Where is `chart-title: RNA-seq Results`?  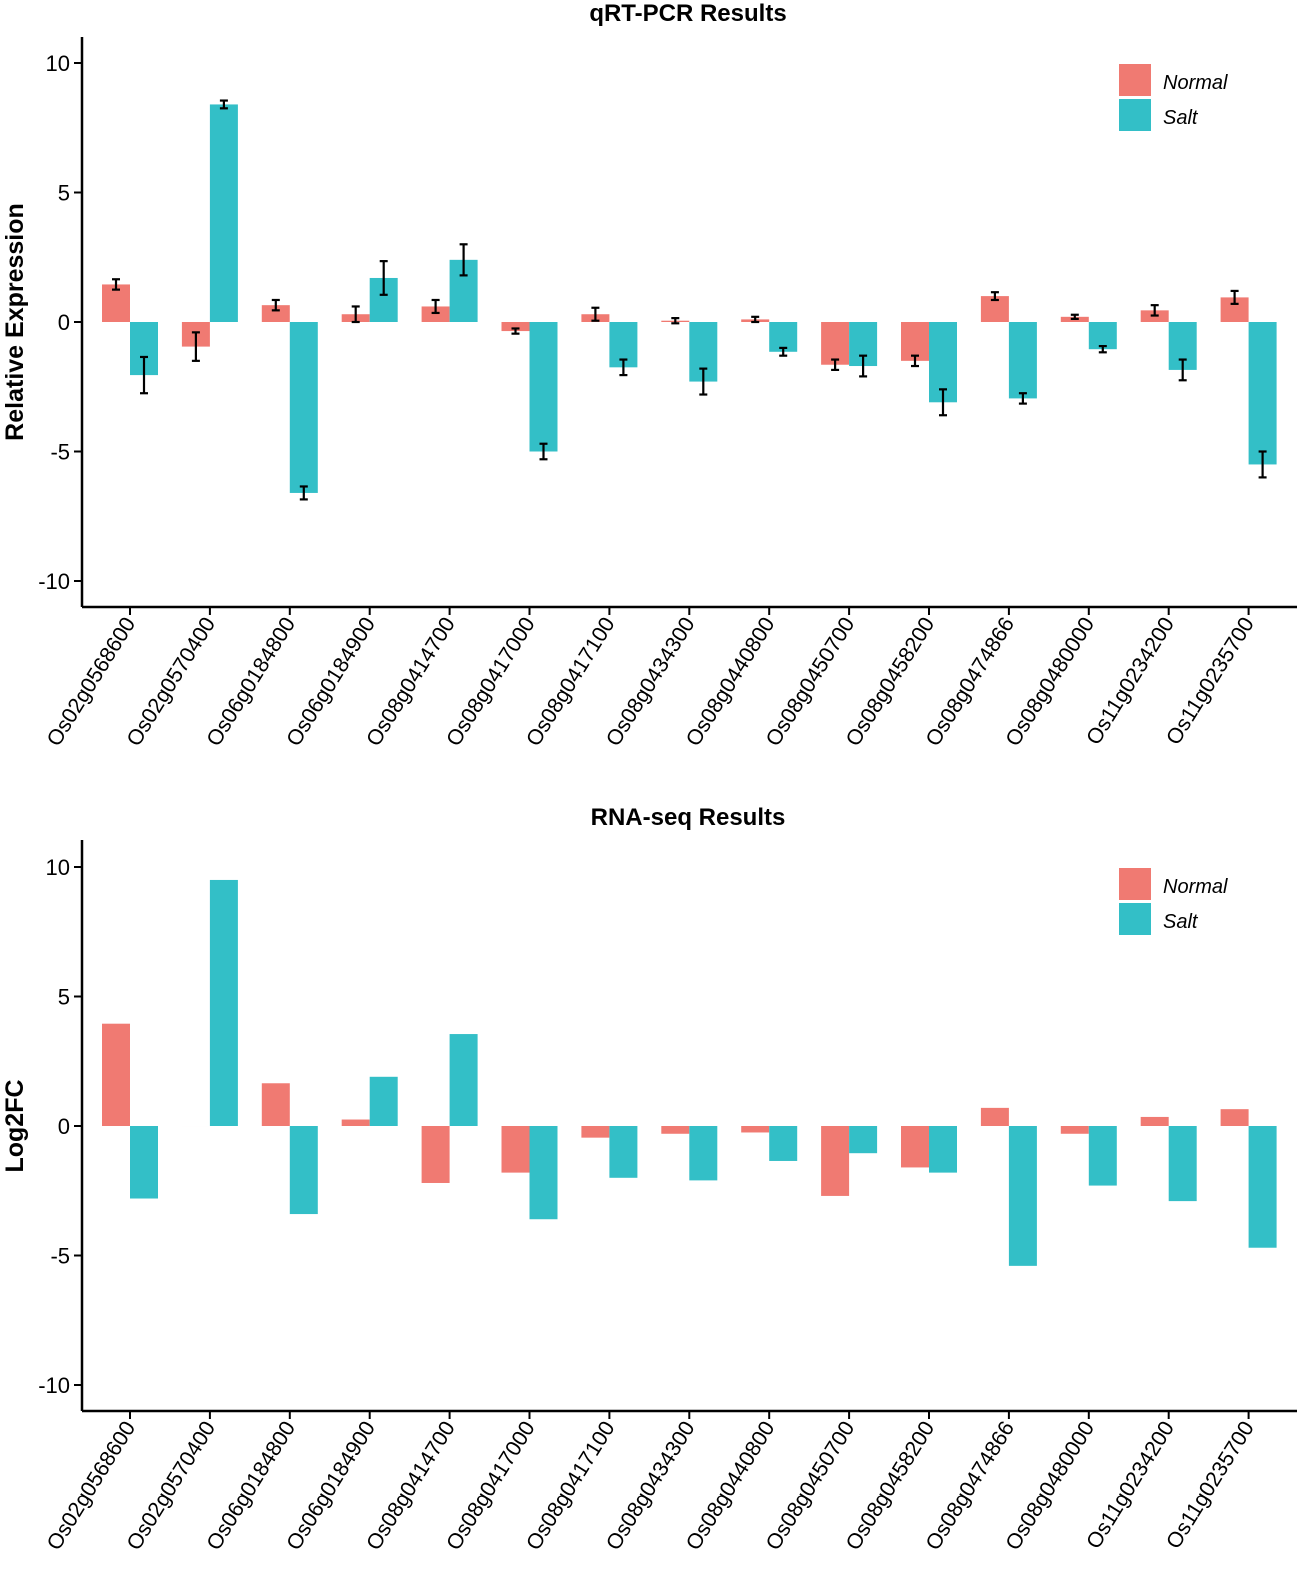 chart-title: RNA-seq Results is located at coordinates (688, 817).